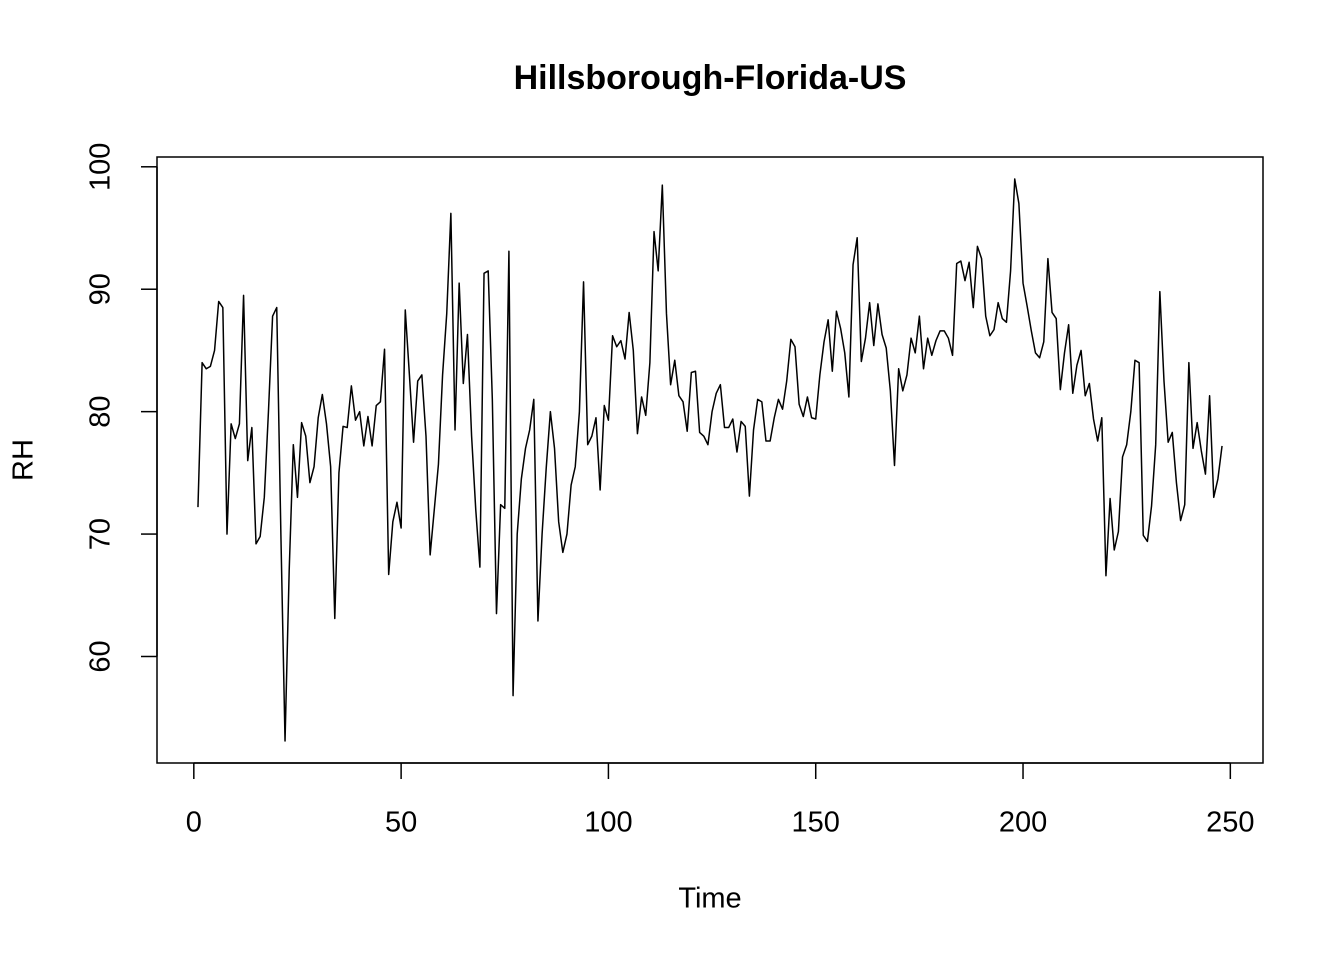  Describe the element at coordinates (101, 656) in the screenshot. I see `y-tick-label: 60` at that location.